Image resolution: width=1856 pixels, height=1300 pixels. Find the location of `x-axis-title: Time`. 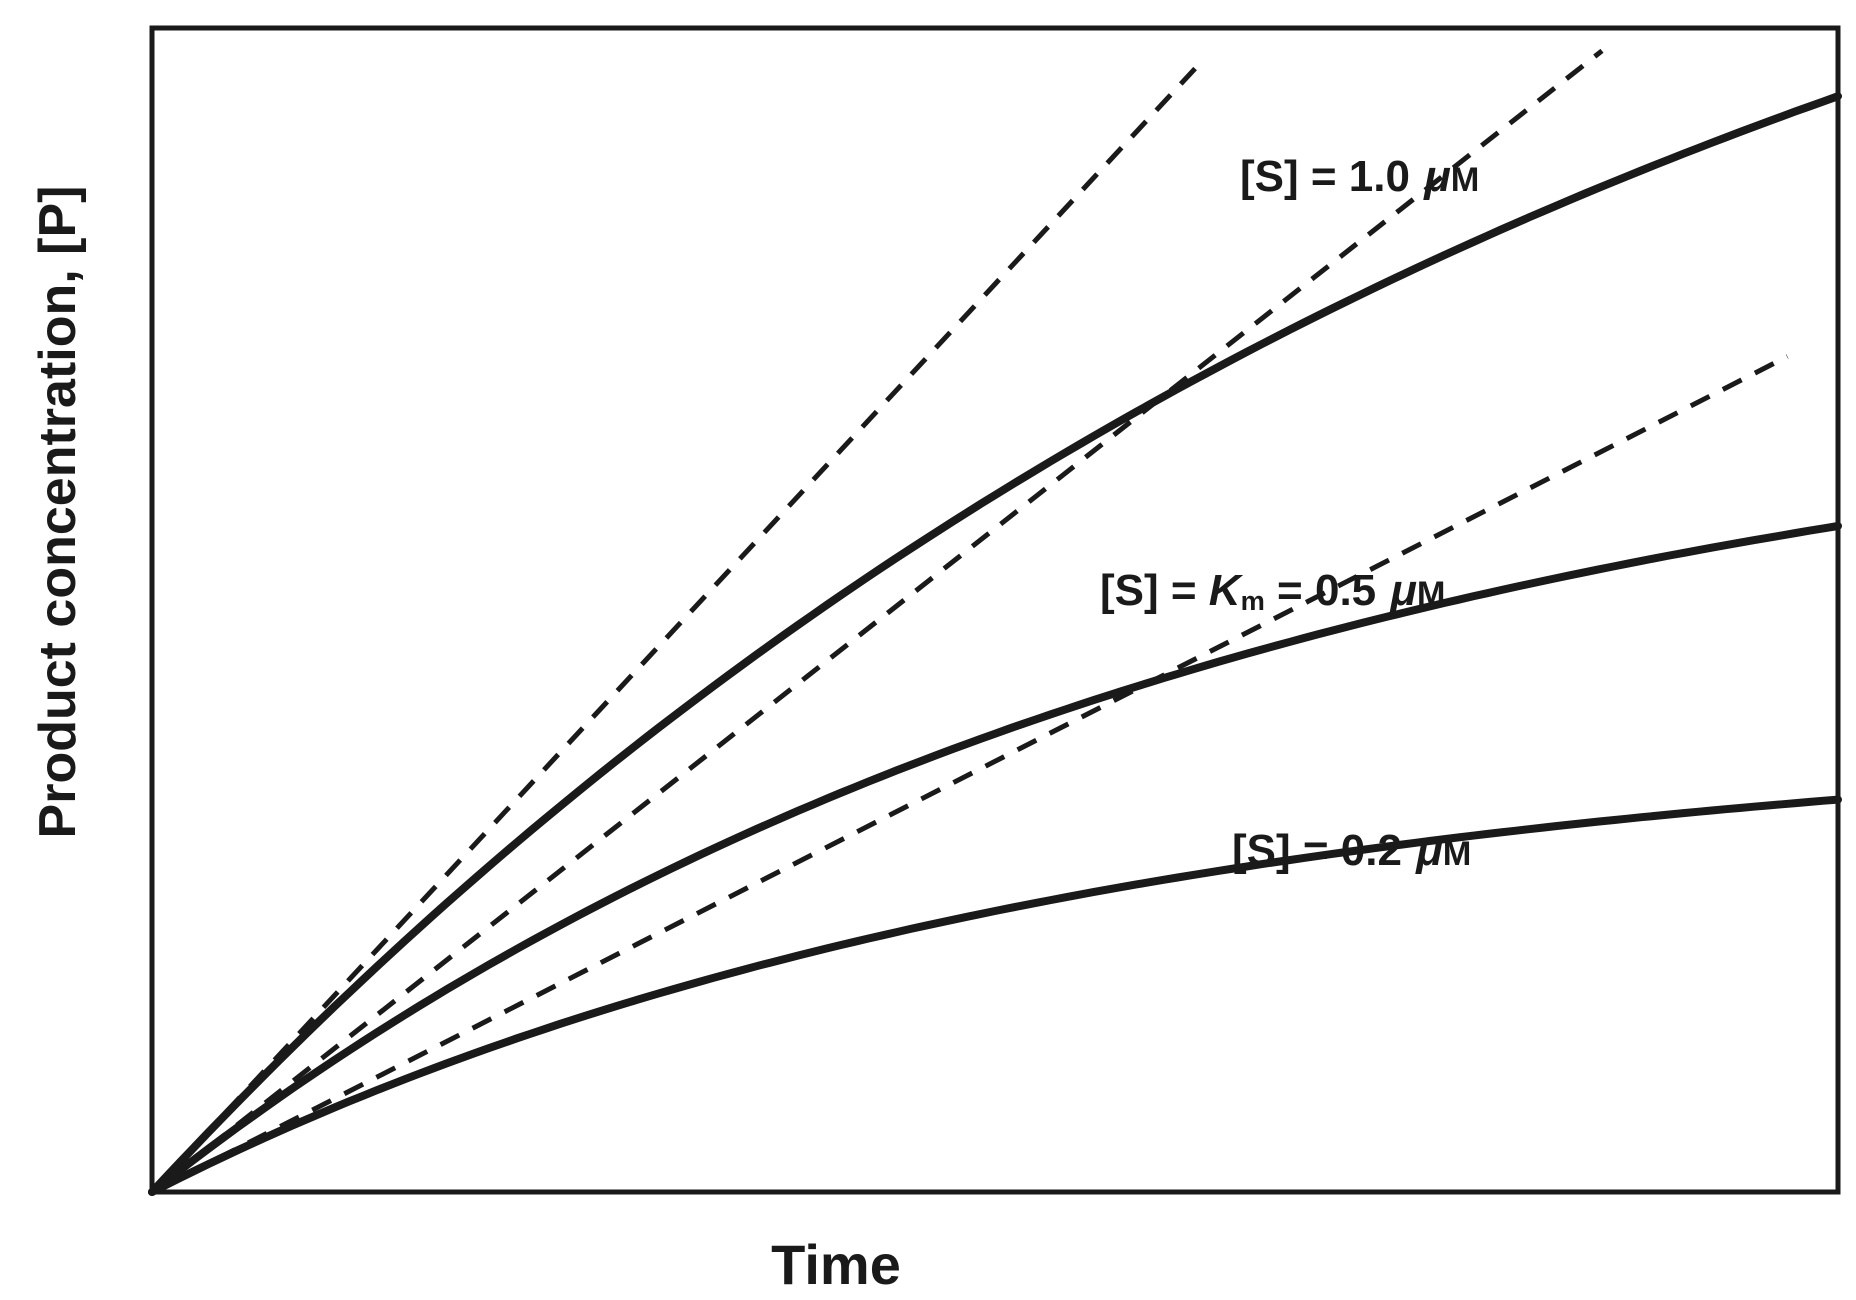

x-axis-title: Time is located at coordinates (836, 1264).